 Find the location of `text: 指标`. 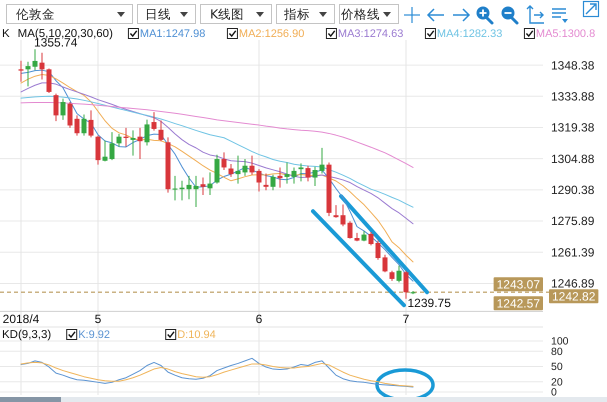

text: 指标 is located at coordinates (296, 14).